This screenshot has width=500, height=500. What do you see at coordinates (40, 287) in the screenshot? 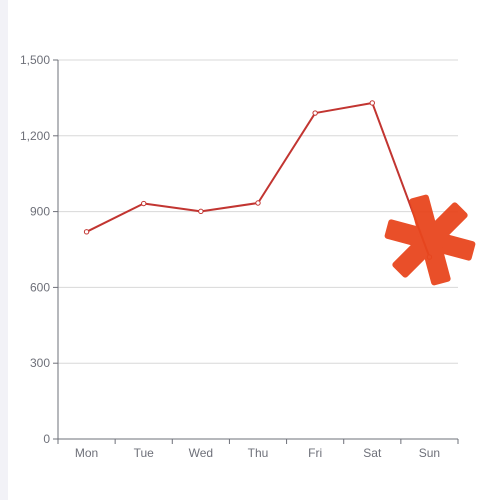
I see `y-tick-label: 600` at bounding box center [40, 287].